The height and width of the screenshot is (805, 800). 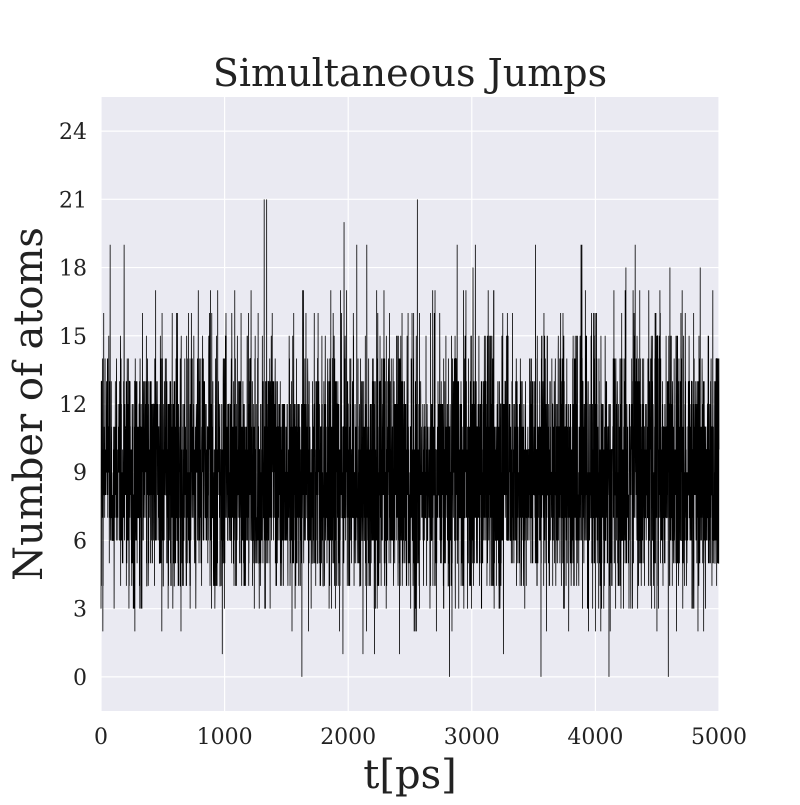 What do you see at coordinates (101, 737) in the screenshot?
I see `x-tick-label: 0` at bounding box center [101, 737].